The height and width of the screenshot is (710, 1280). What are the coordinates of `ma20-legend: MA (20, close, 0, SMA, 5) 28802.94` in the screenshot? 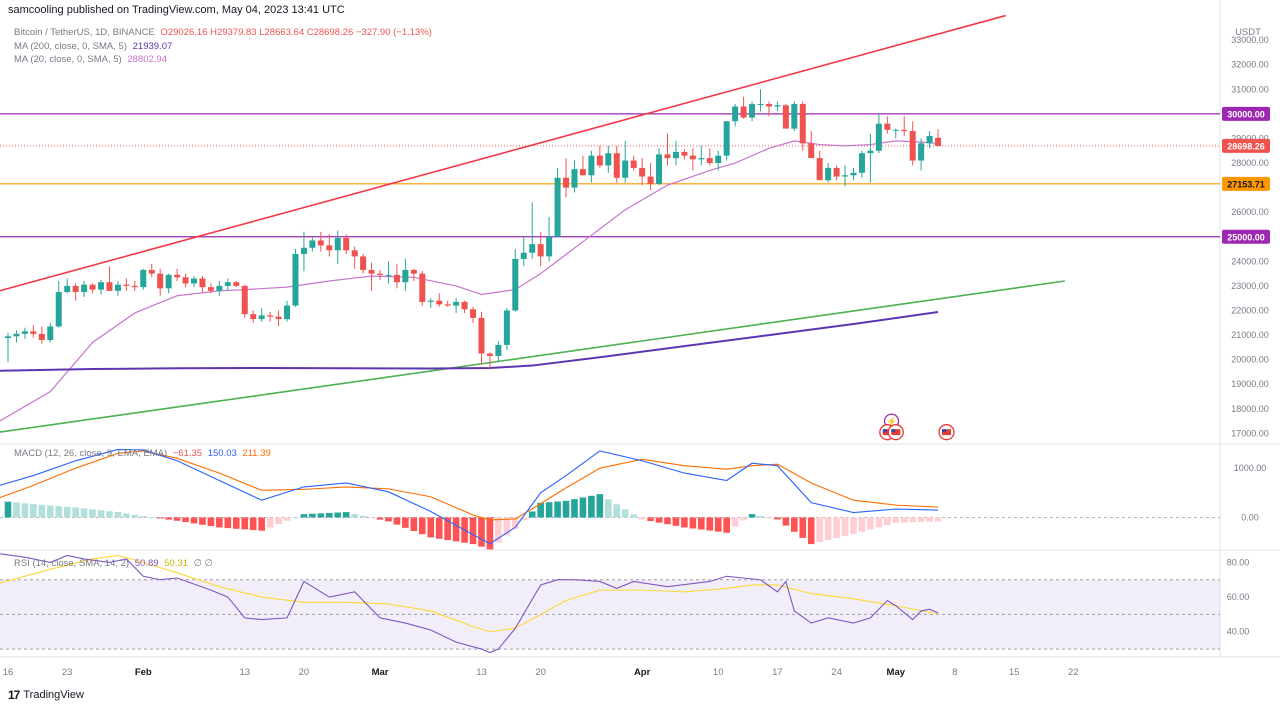 It's located at (90, 59).